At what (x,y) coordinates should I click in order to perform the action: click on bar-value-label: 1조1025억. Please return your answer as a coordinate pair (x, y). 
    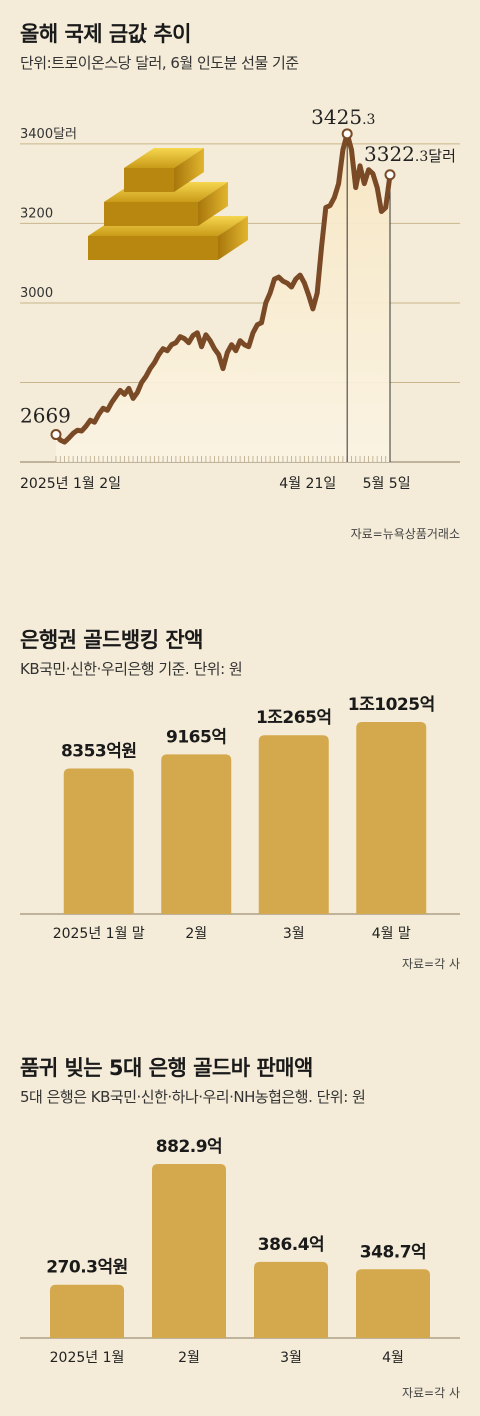
    Looking at the image, I should click on (391, 705).